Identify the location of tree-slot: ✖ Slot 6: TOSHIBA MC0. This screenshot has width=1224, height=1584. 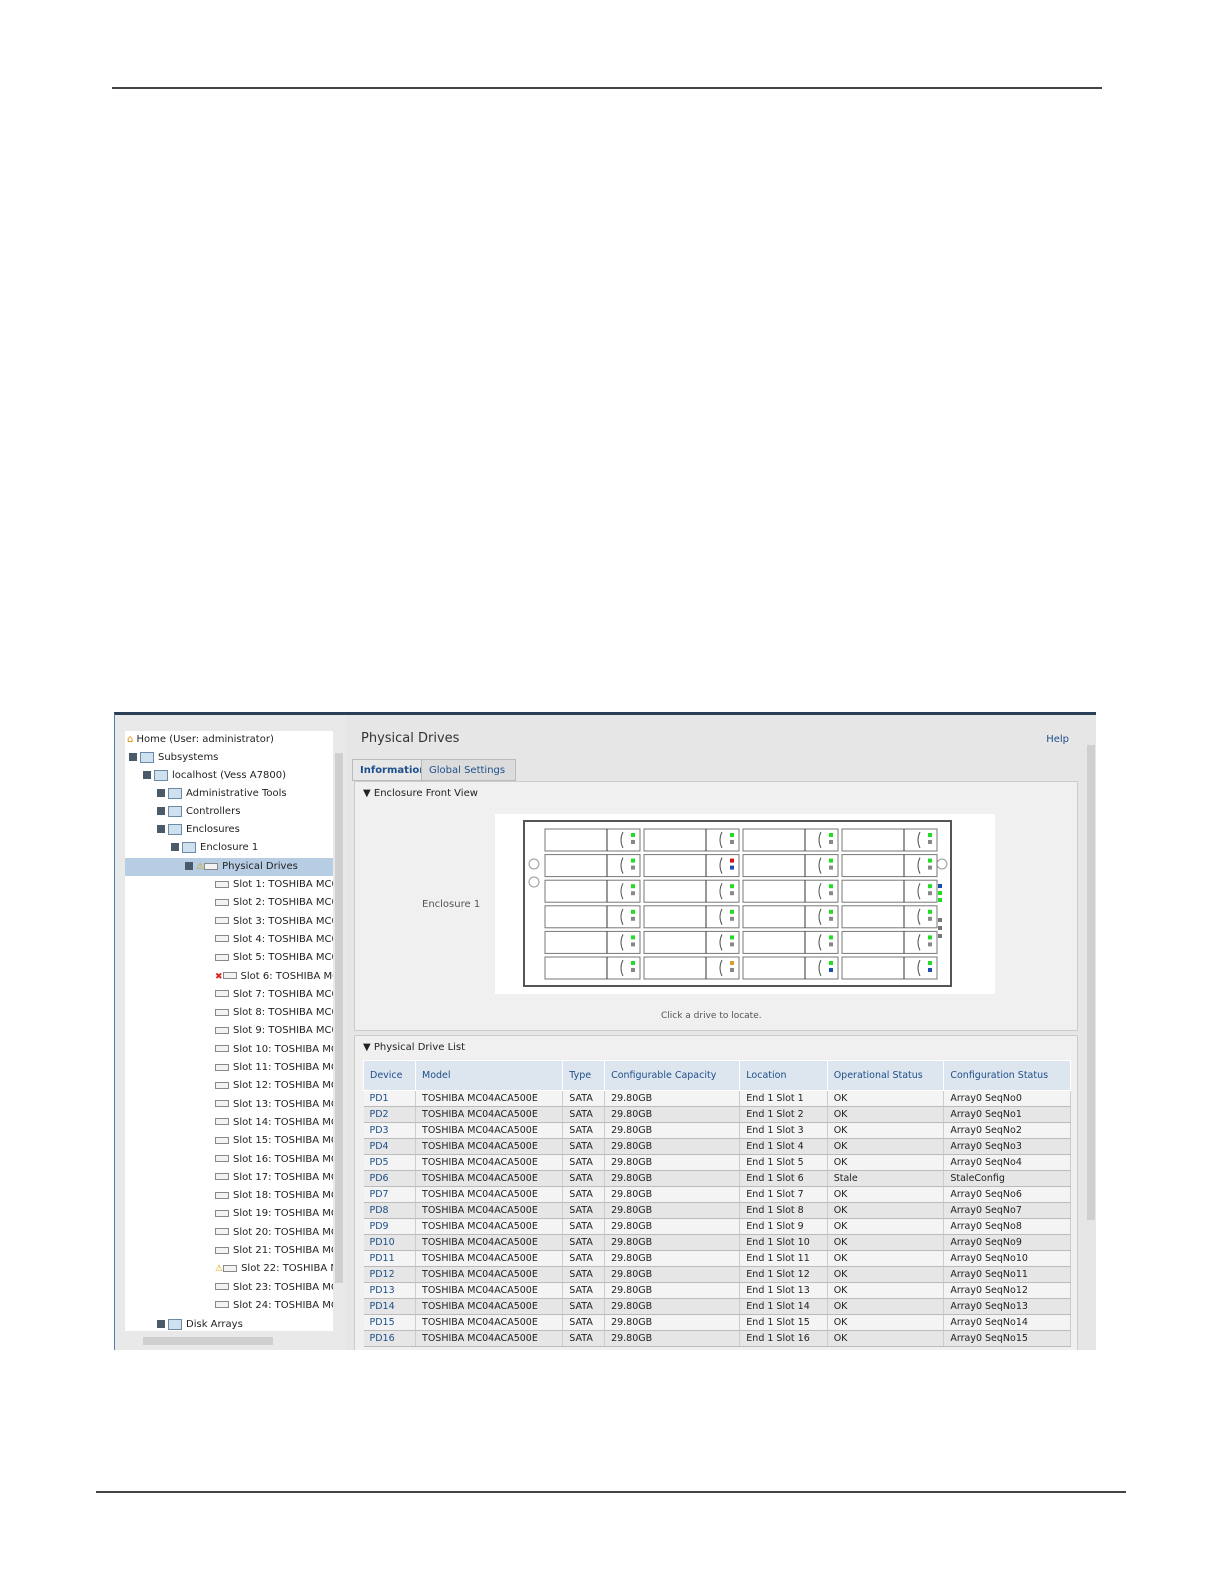
(274, 977).